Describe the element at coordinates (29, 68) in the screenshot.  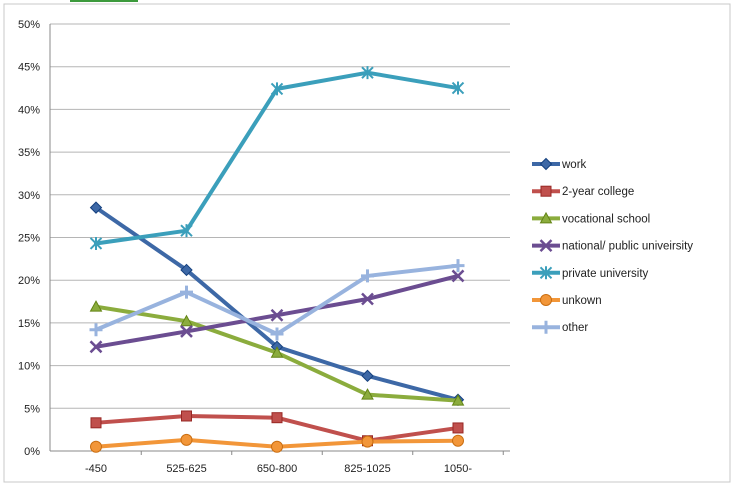
I see `y-tick-label: 45%` at that location.